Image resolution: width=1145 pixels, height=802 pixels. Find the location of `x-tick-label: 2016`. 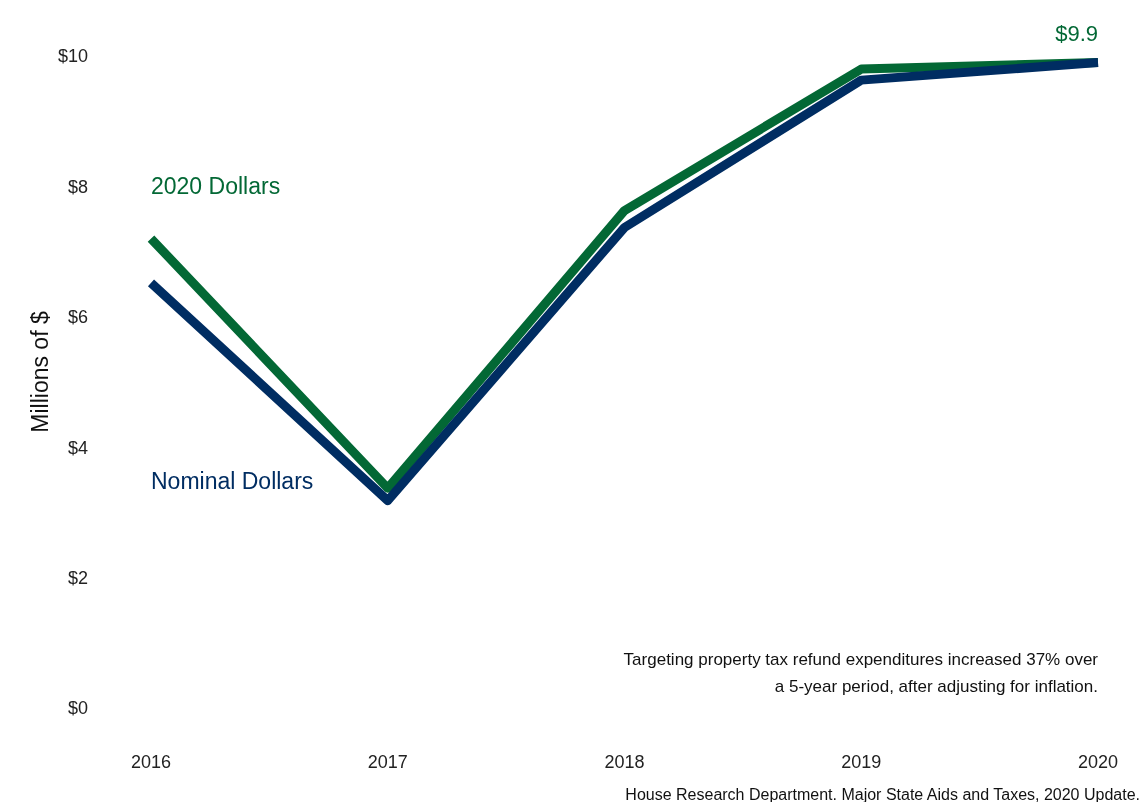

x-tick-label: 2016 is located at coordinates (151, 762).